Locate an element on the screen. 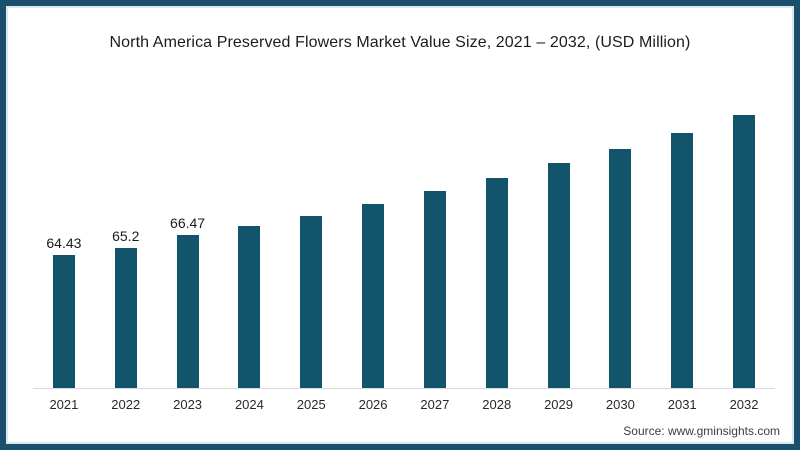  bar-2022 is located at coordinates (125, 318).